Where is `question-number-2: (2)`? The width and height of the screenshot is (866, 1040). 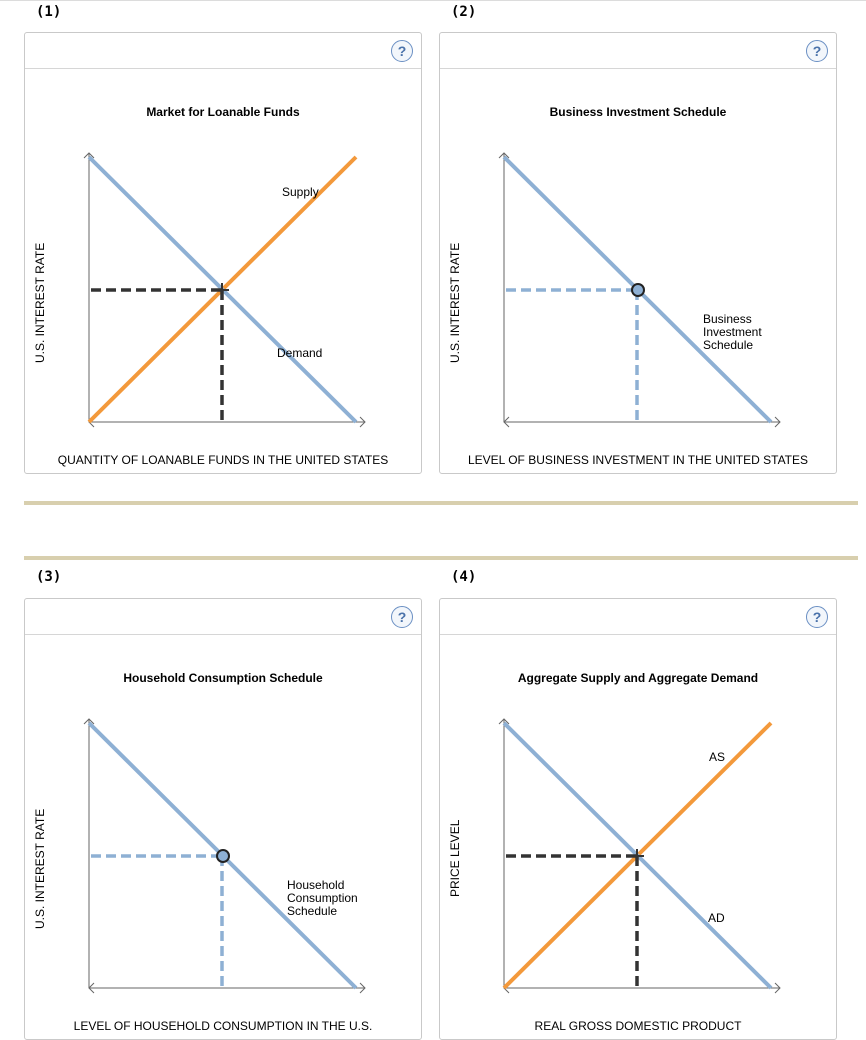
question-number-2: (2) is located at coordinates (464, 12).